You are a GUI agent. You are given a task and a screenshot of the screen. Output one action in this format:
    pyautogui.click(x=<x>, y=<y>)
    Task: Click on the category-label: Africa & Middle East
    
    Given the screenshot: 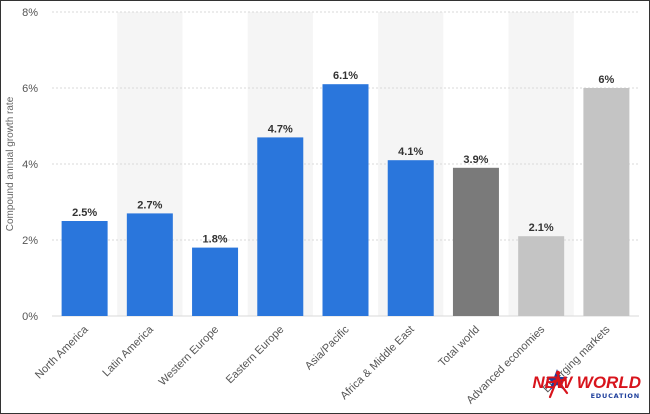 What is the action you would take?
    pyautogui.click(x=377, y=363)
    